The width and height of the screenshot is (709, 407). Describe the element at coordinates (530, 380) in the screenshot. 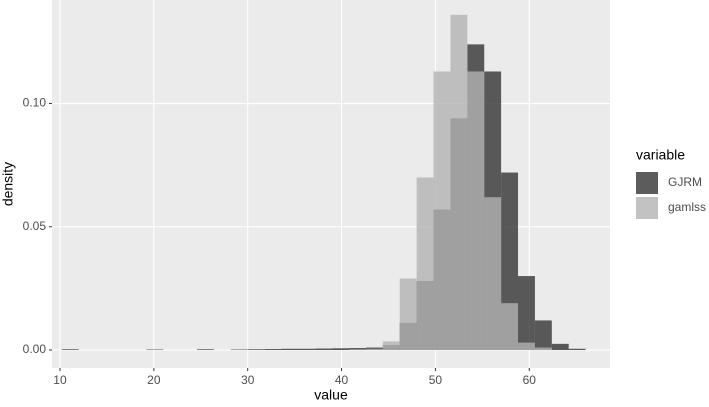

I see `x-tick-label: 60` at that location.